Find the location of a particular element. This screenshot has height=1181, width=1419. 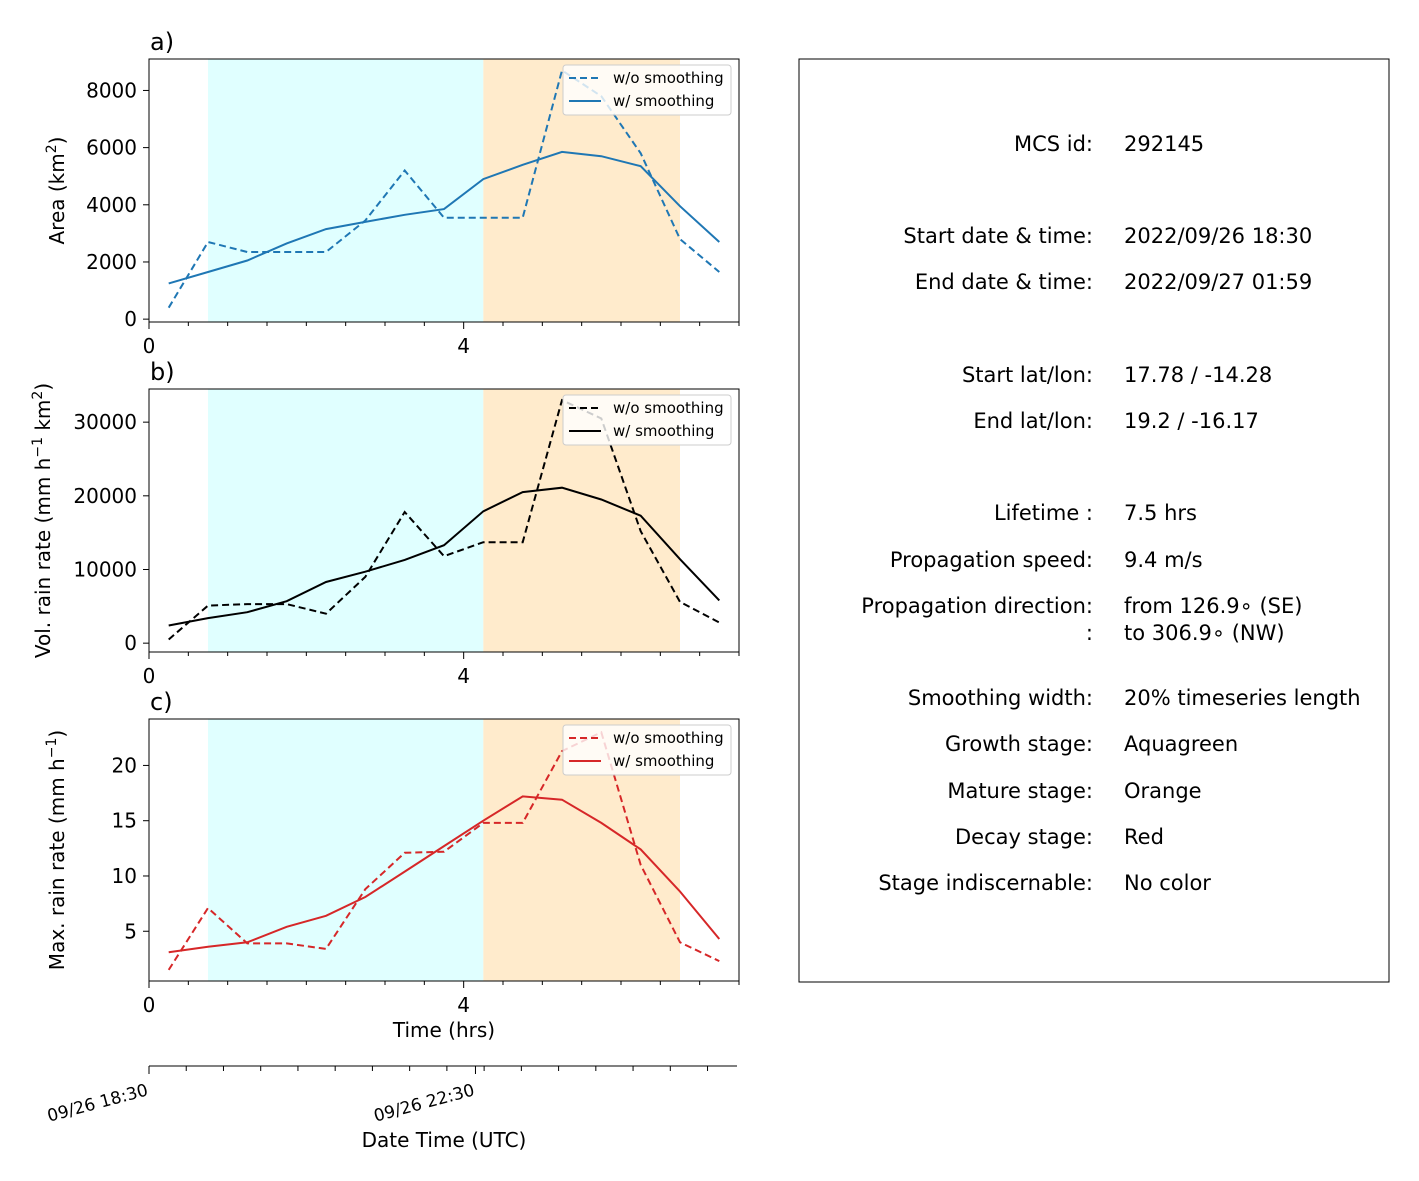

y-tick-label: 8000 is located at coordinates (111, 90).